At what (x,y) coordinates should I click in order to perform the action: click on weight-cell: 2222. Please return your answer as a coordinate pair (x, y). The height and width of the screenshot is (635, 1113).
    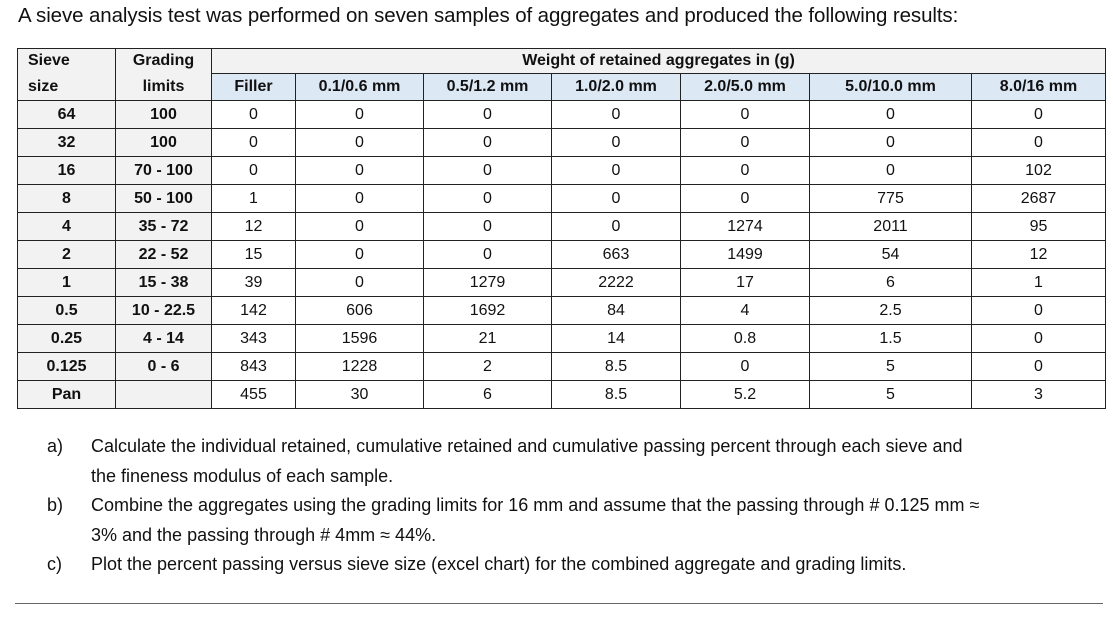
    Looking at the image, I should click on (616, 282).